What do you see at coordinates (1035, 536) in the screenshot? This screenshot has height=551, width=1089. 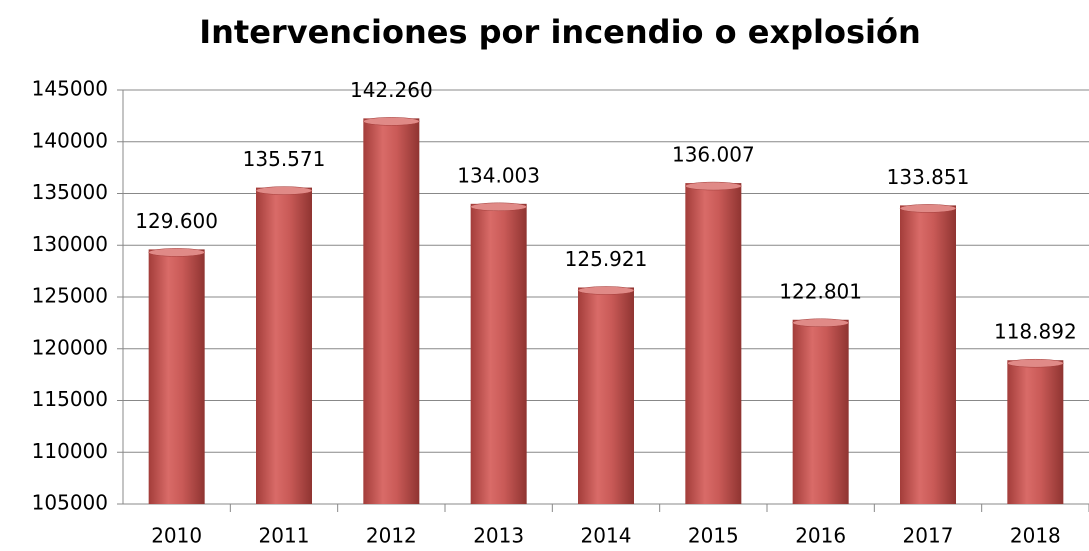 I see `x-tick-label: 2018` at bounding box center [1035, 536].